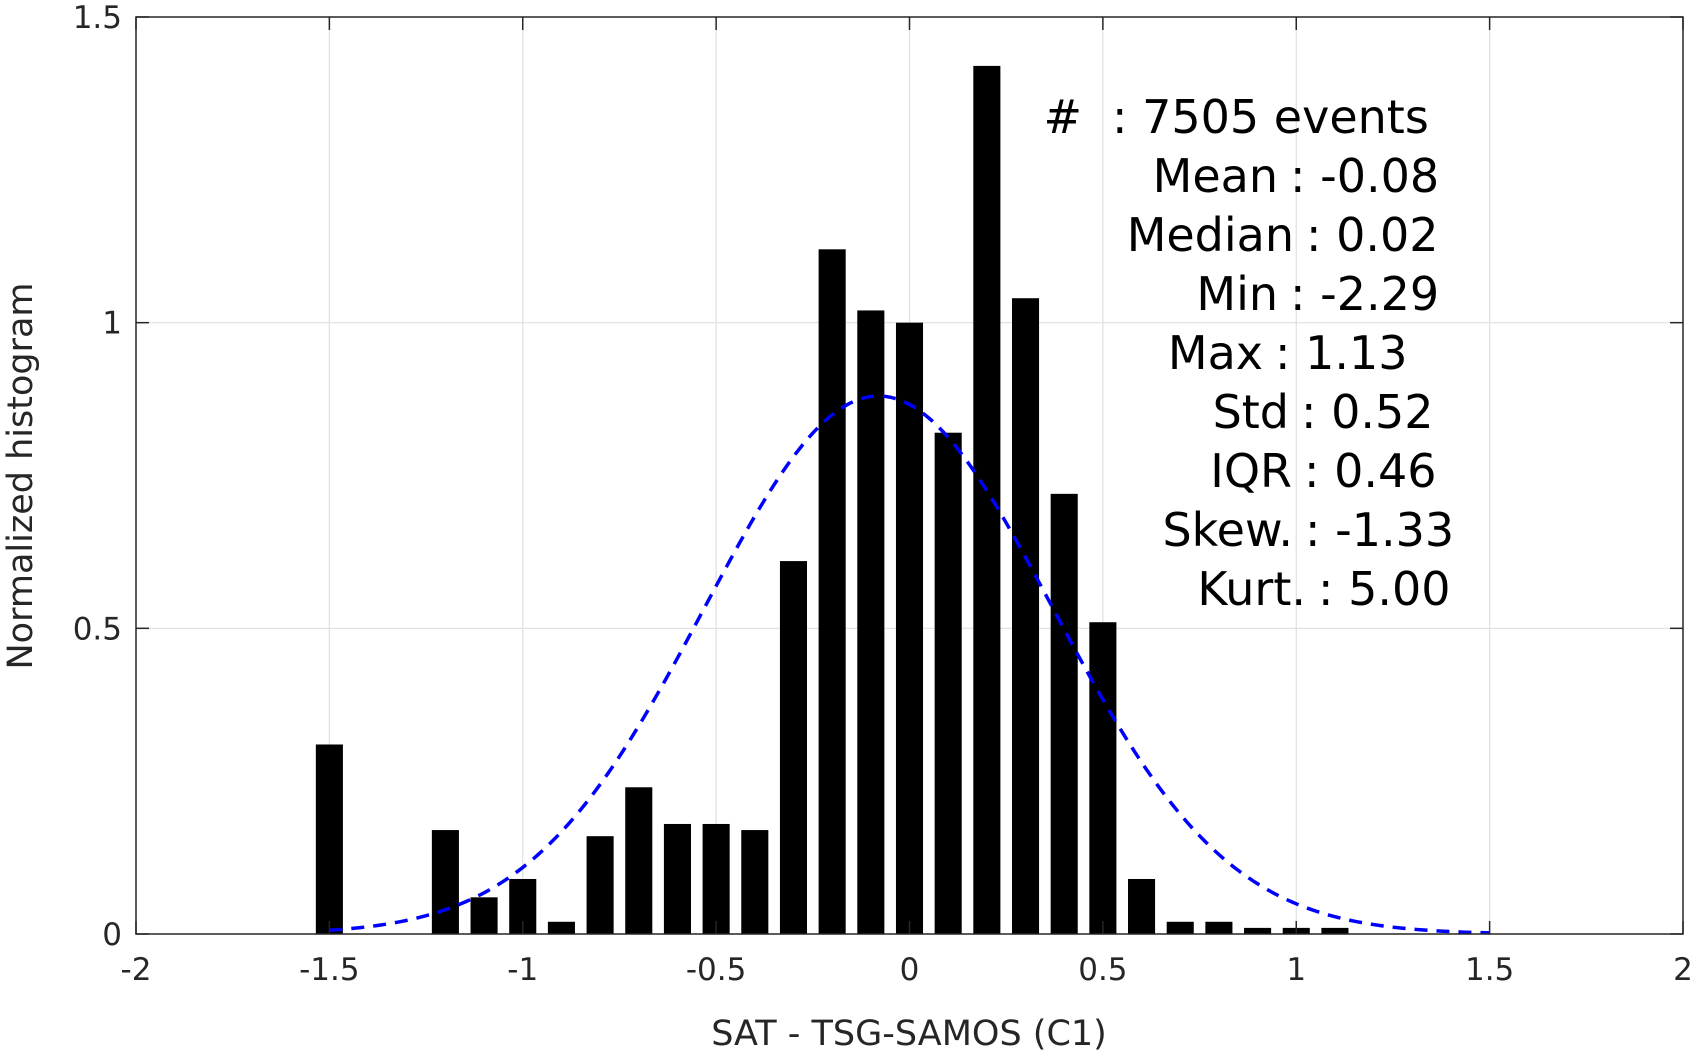  What do you see at coordinates (1215, 353) in the screenshot?
I see `stat-label: Max` at bounding box center [1215, 353].